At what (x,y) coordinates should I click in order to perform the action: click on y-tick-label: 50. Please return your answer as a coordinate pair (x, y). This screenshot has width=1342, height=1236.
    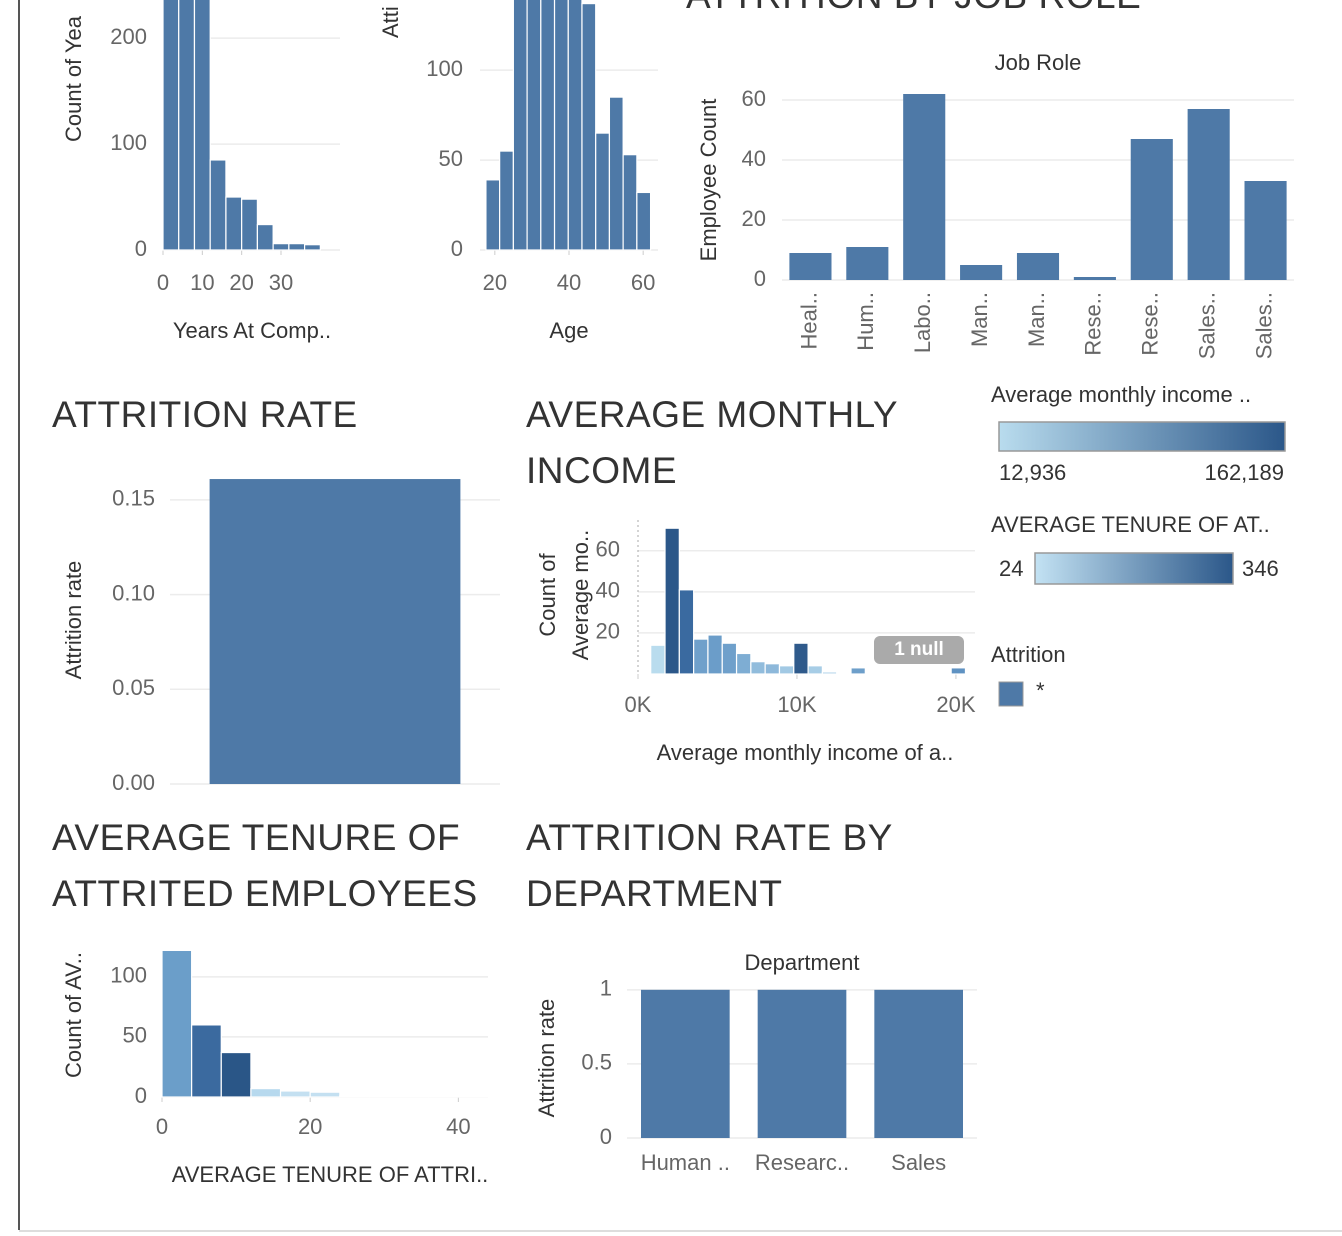
    Looking at the image, I should click on (135, 1035).